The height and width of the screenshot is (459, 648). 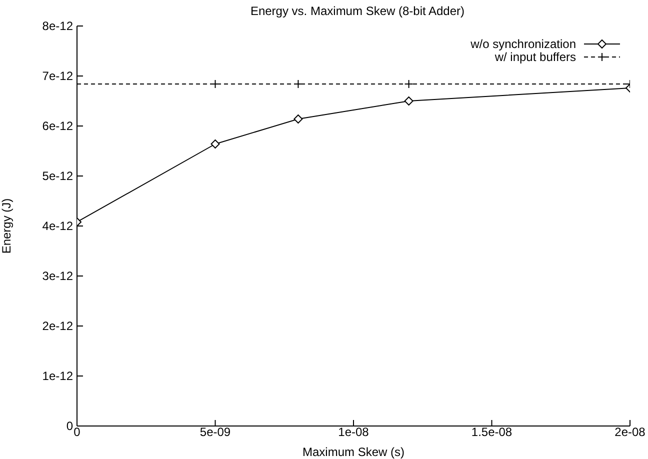 What do you see at coordinates (354, 432) in the screenshot?
I see `x-tick-label: 1e-08` at bounding box center [354, 432].